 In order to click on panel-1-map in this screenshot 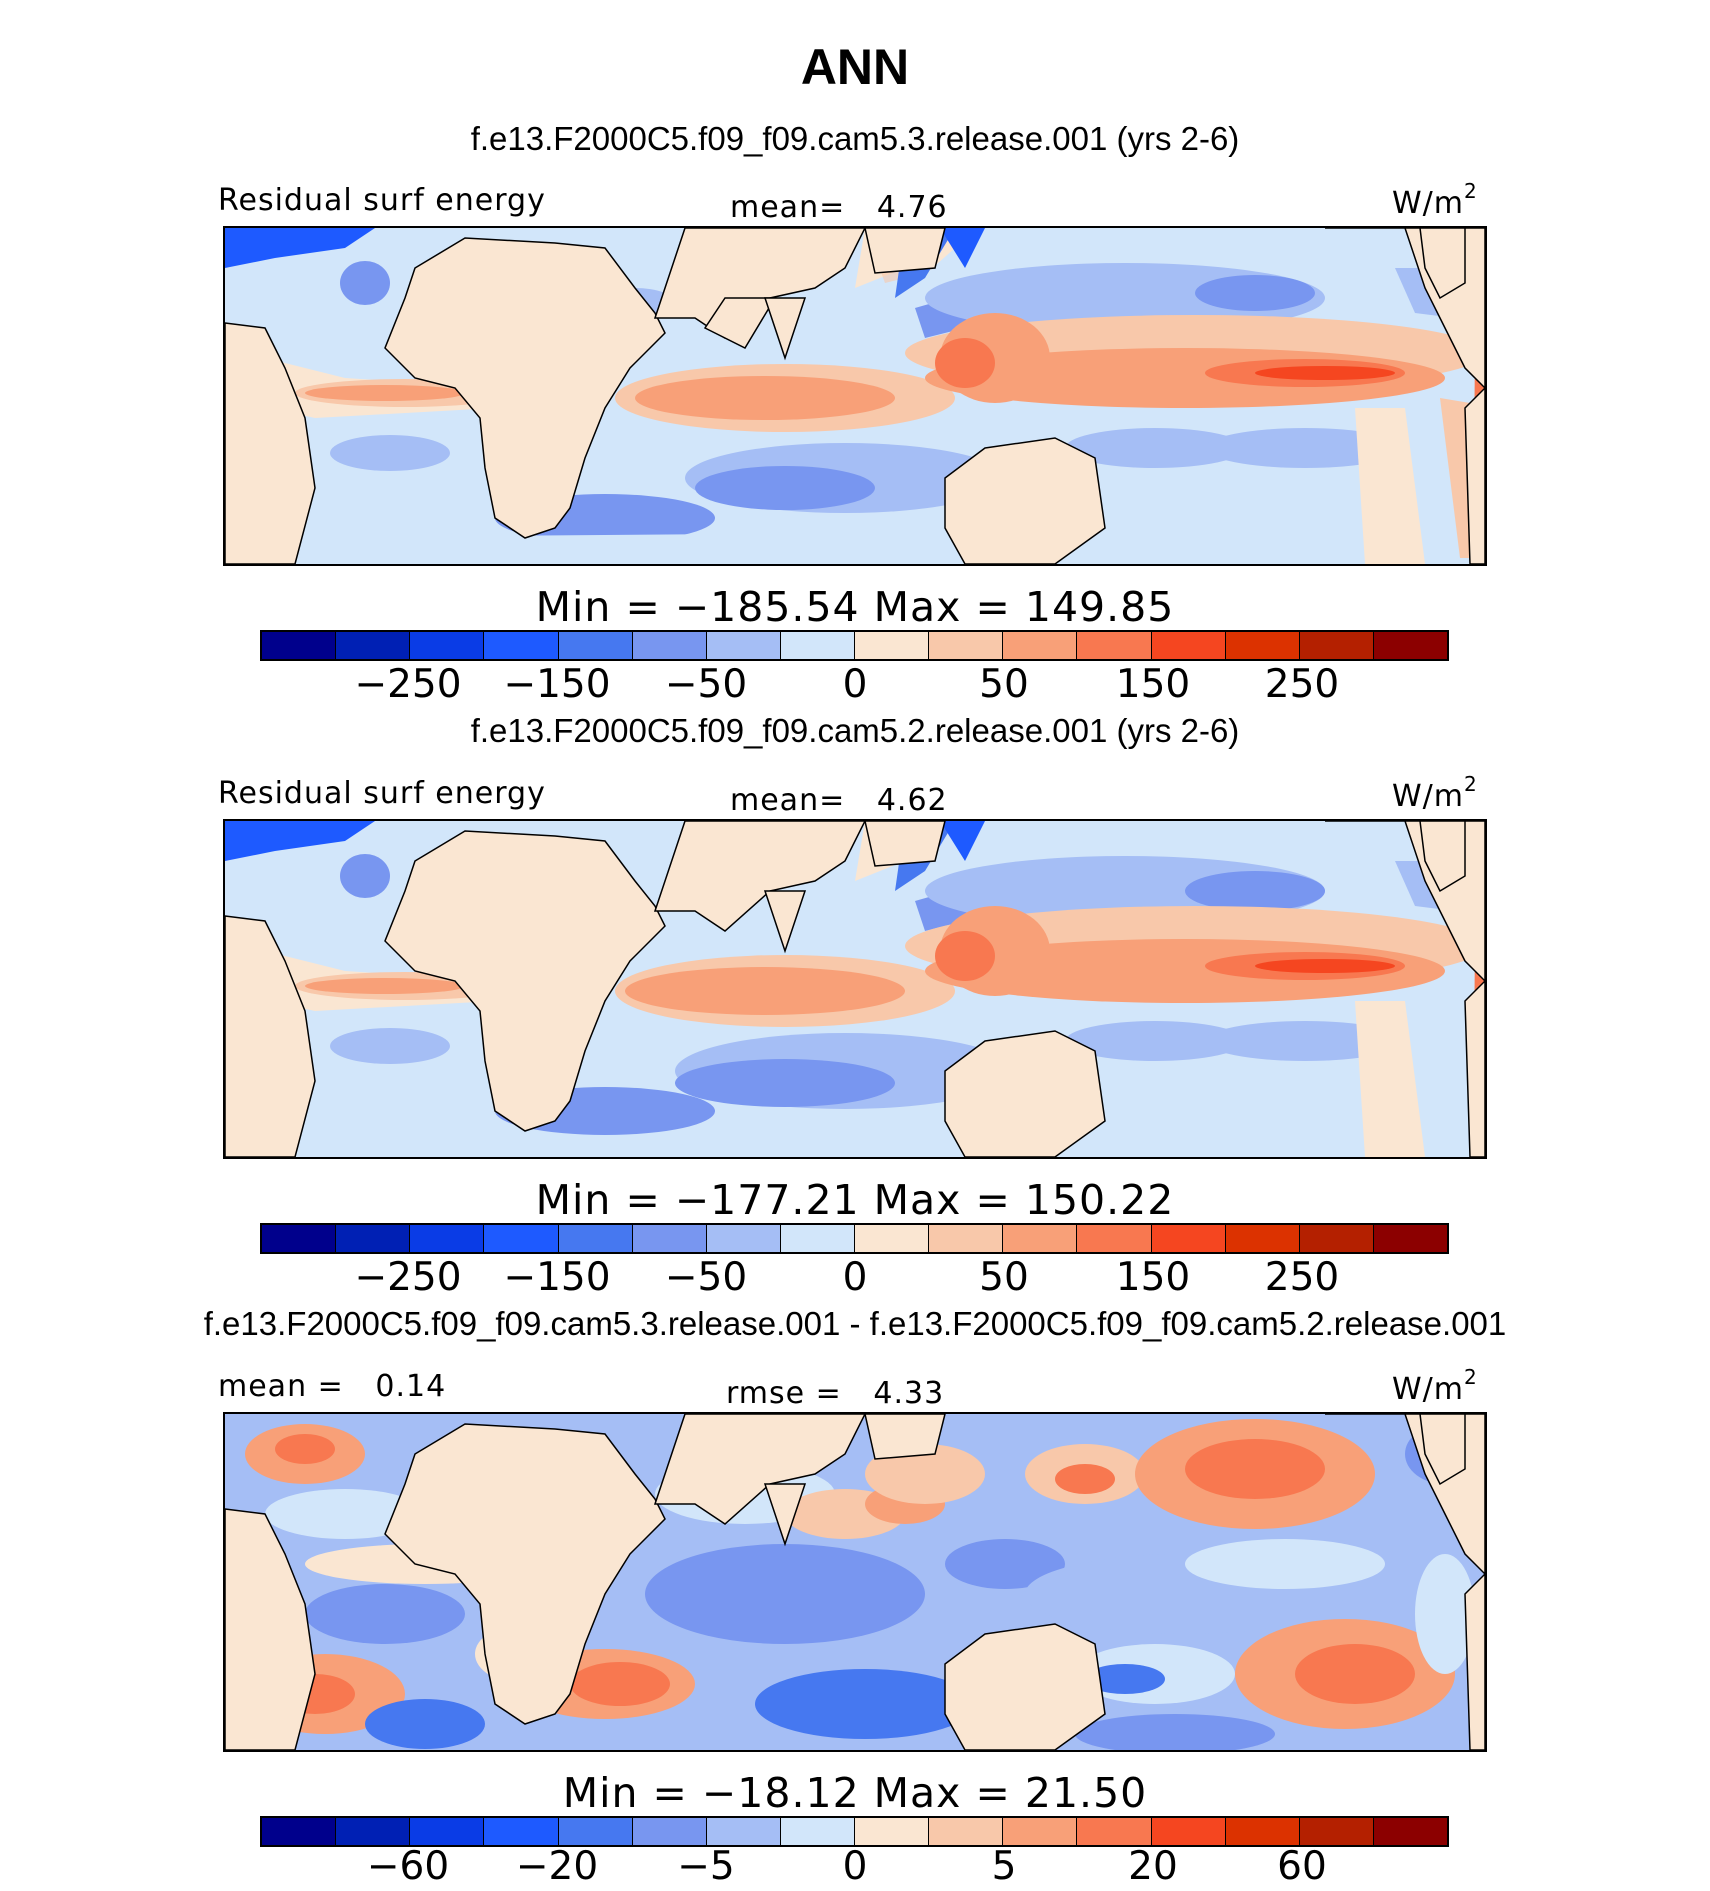, I will do `click(855, 396)`.